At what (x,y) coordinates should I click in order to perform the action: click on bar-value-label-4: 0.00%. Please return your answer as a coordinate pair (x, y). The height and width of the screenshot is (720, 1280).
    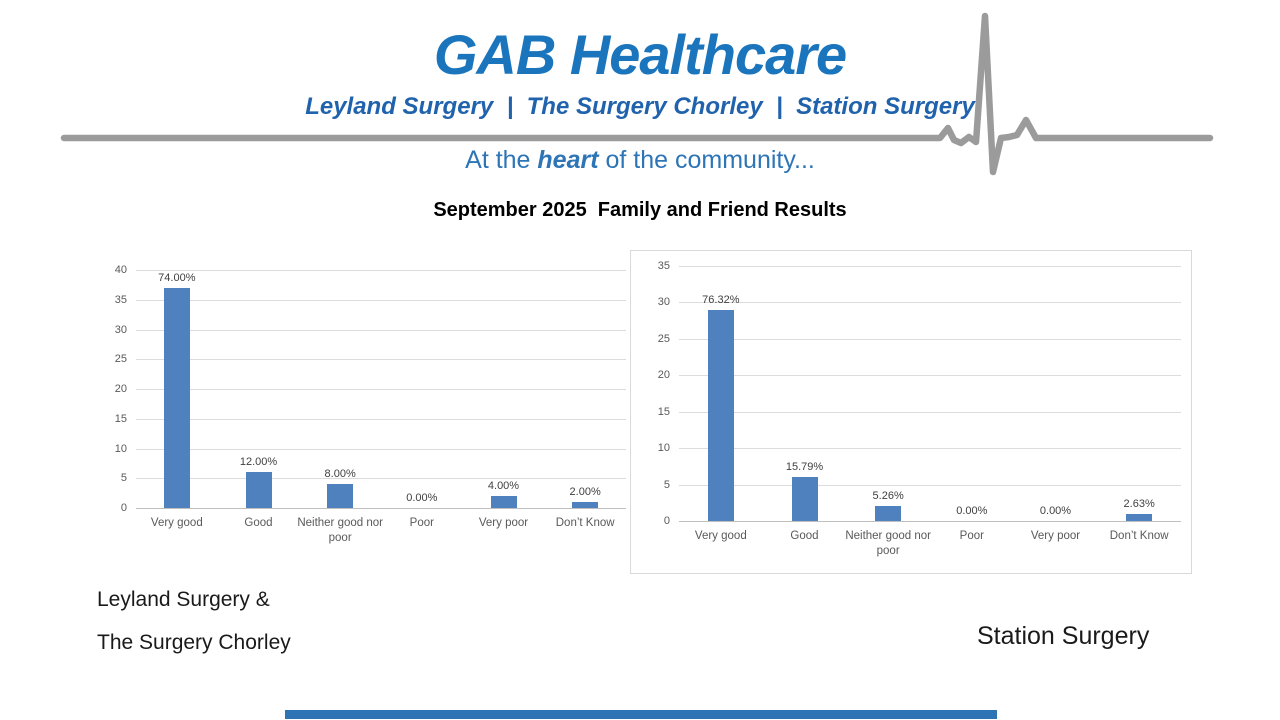
    Looking at the image, I should click on (1055, 511).